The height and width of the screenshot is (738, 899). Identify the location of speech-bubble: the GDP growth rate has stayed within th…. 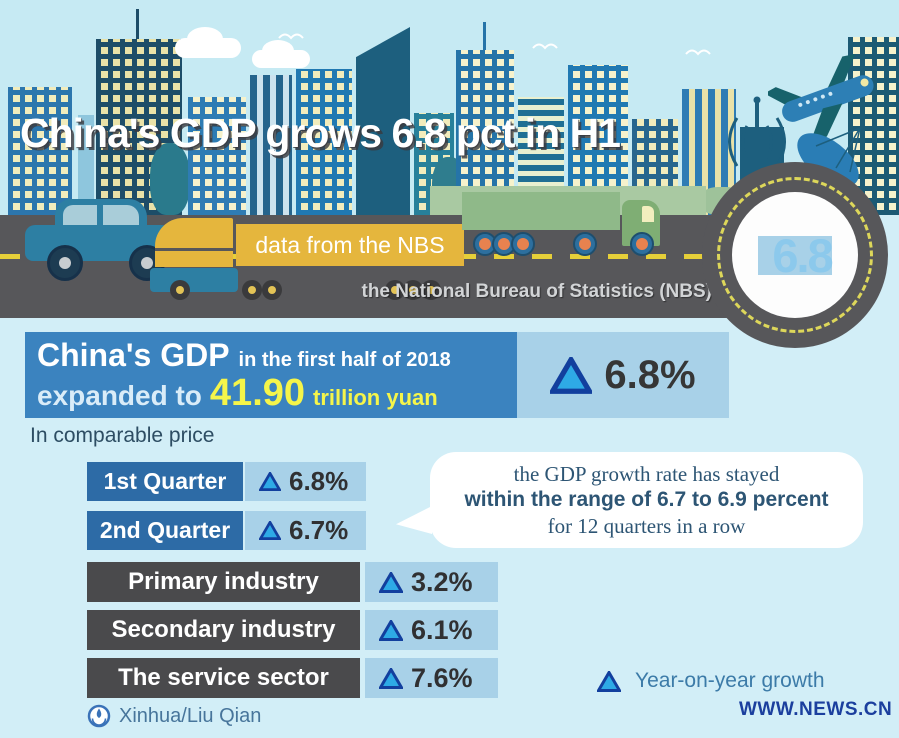
(646, 500).